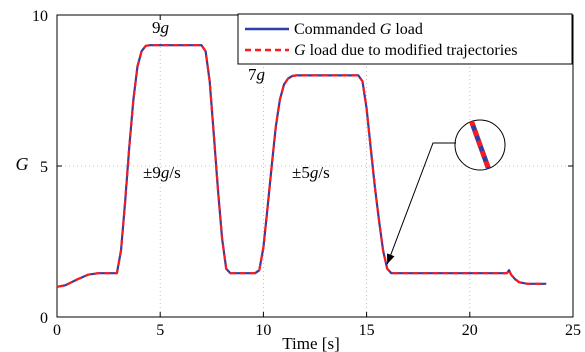 This screenshot has width=585, height=352. I want to click on rate-label-9g: ±9g/s, so click(162, 172).